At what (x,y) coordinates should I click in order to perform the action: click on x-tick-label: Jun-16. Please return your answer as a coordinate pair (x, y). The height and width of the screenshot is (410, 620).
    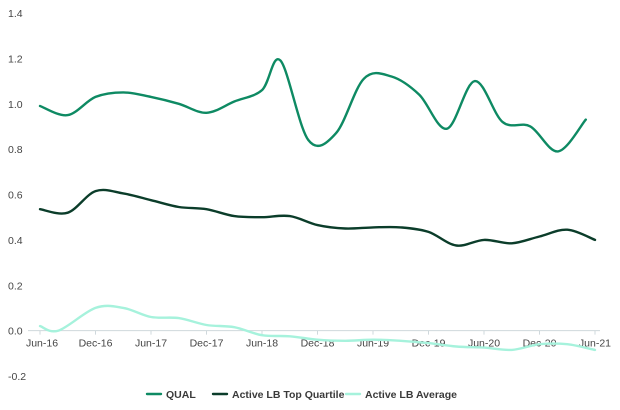
    Looking at the image, I should click on (42, 344).